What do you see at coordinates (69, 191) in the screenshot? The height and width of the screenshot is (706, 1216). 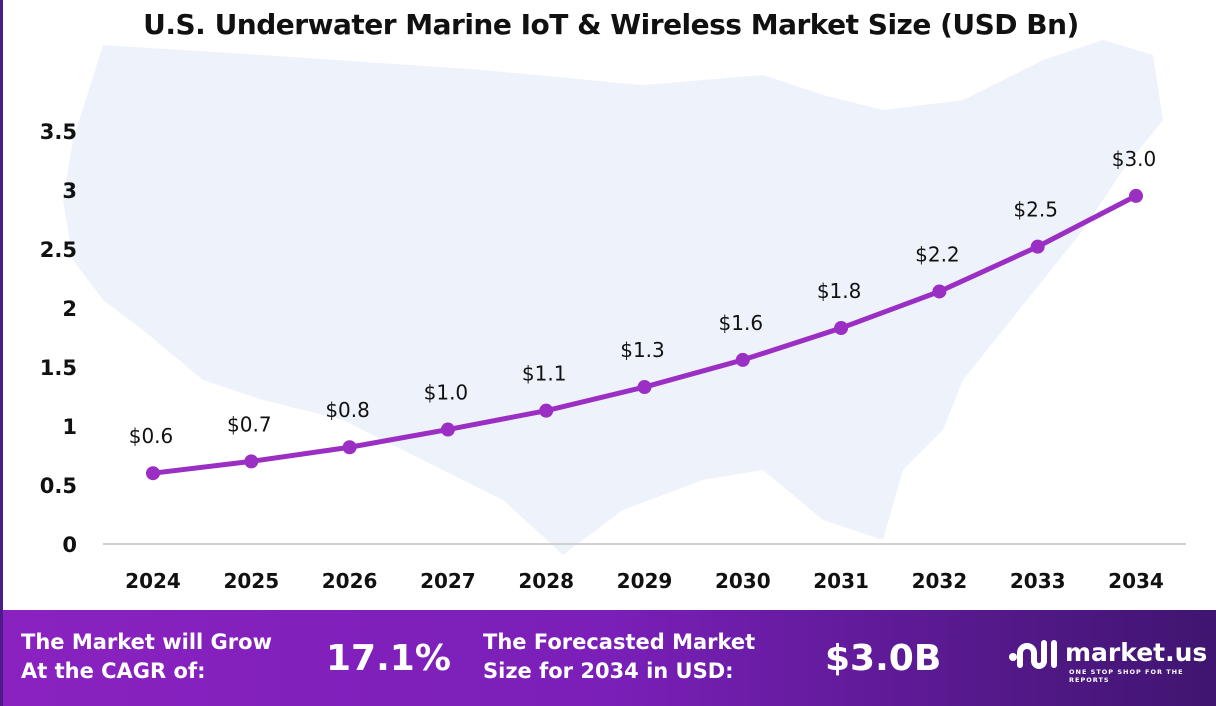 I see `y-tick-label: 3` at bounding box center [69, 191].